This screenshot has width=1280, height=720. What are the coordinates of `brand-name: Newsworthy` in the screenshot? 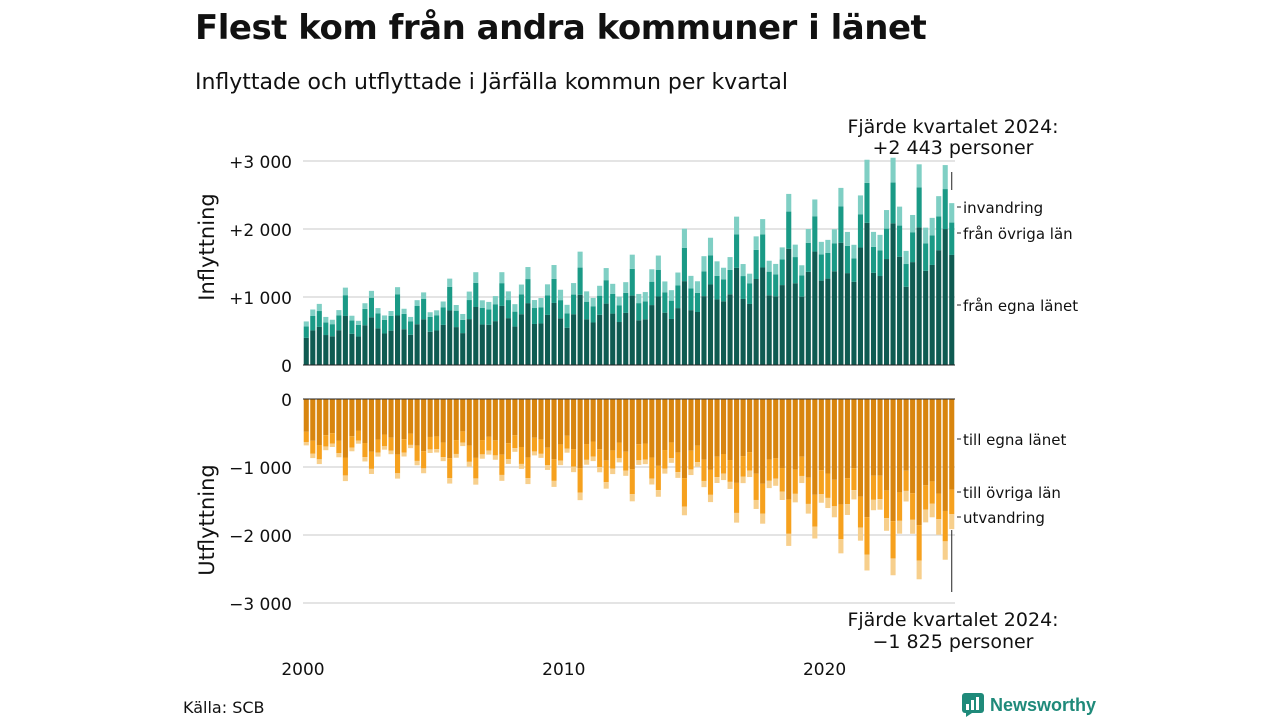 It's located at (1043, 704).